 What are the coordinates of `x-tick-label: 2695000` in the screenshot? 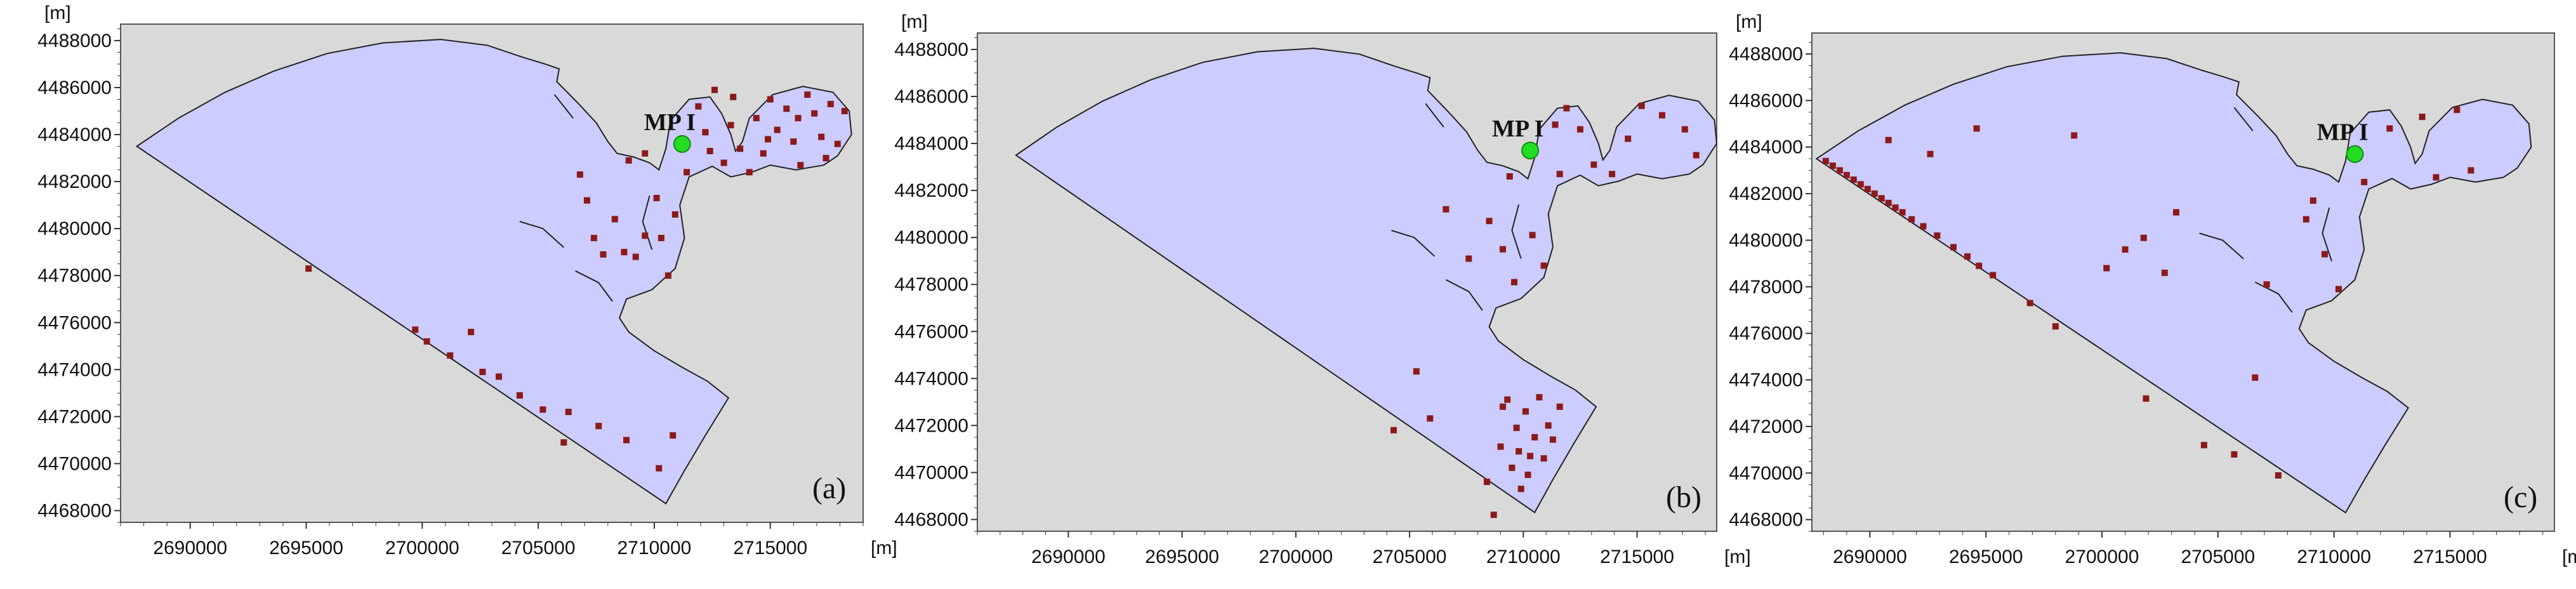 It's located at (1182, 556).